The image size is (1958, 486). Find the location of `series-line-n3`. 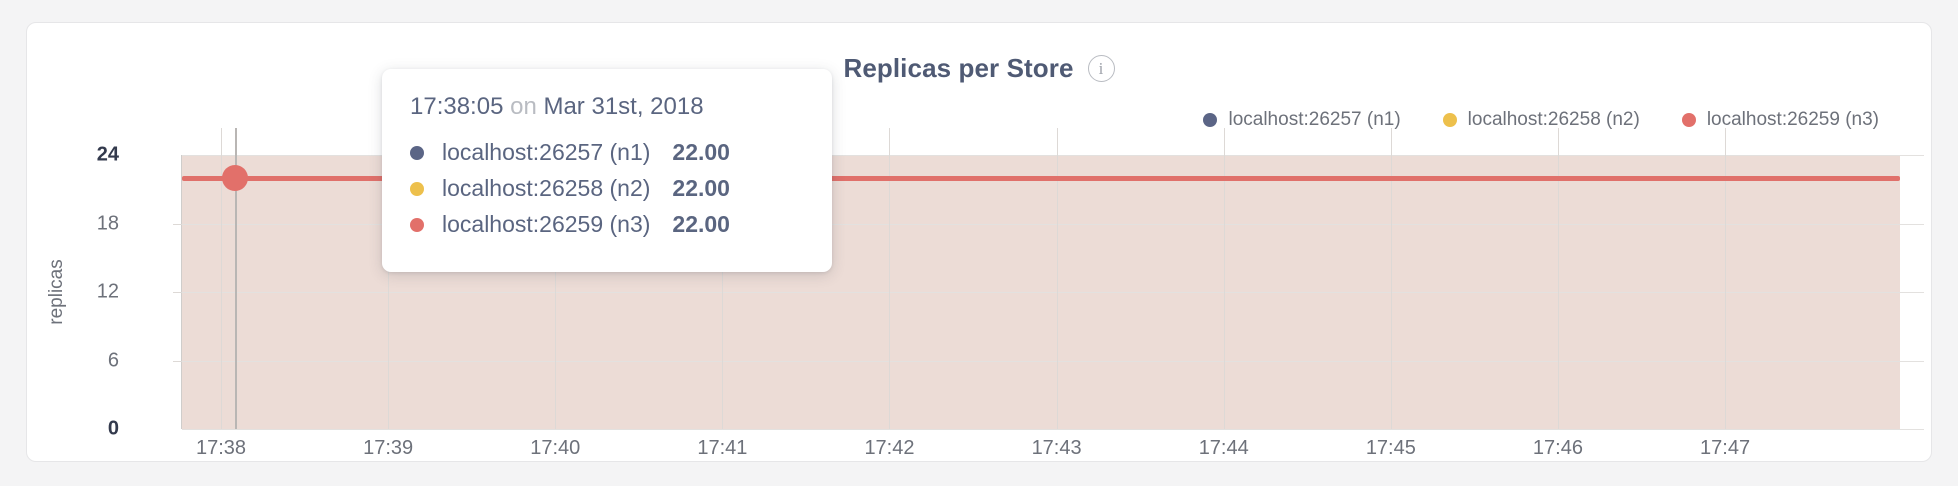

series-line-n3 is located at coordinates (1041, 178).